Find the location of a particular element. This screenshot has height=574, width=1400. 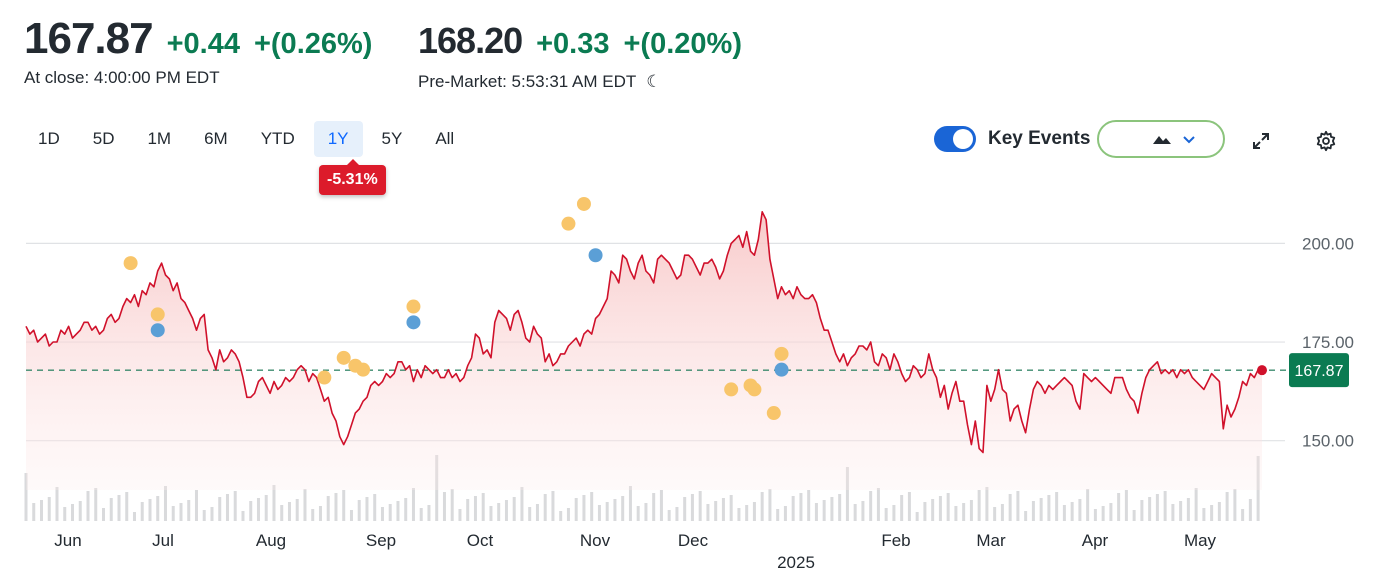

toggle-knob is located at coordinates (963, 139).